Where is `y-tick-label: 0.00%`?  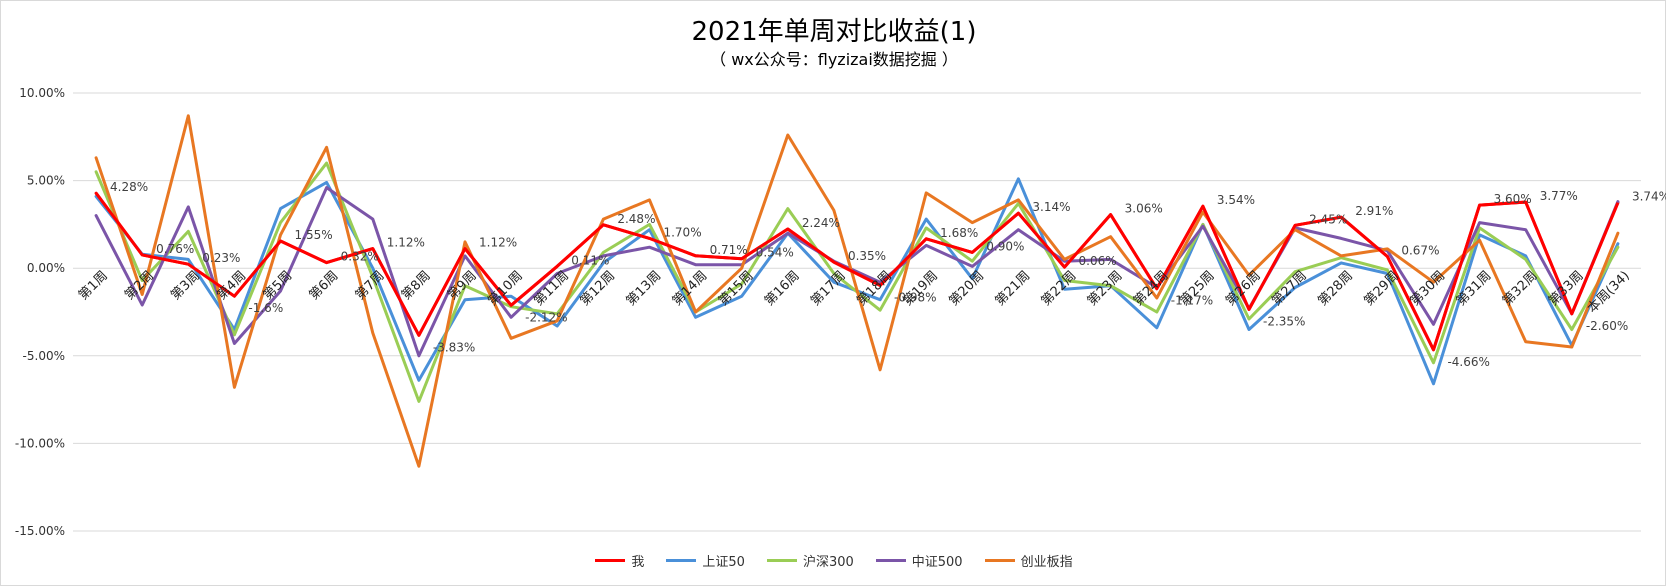 y-tick-label: 0.00% is located at coordinates (46, 268).